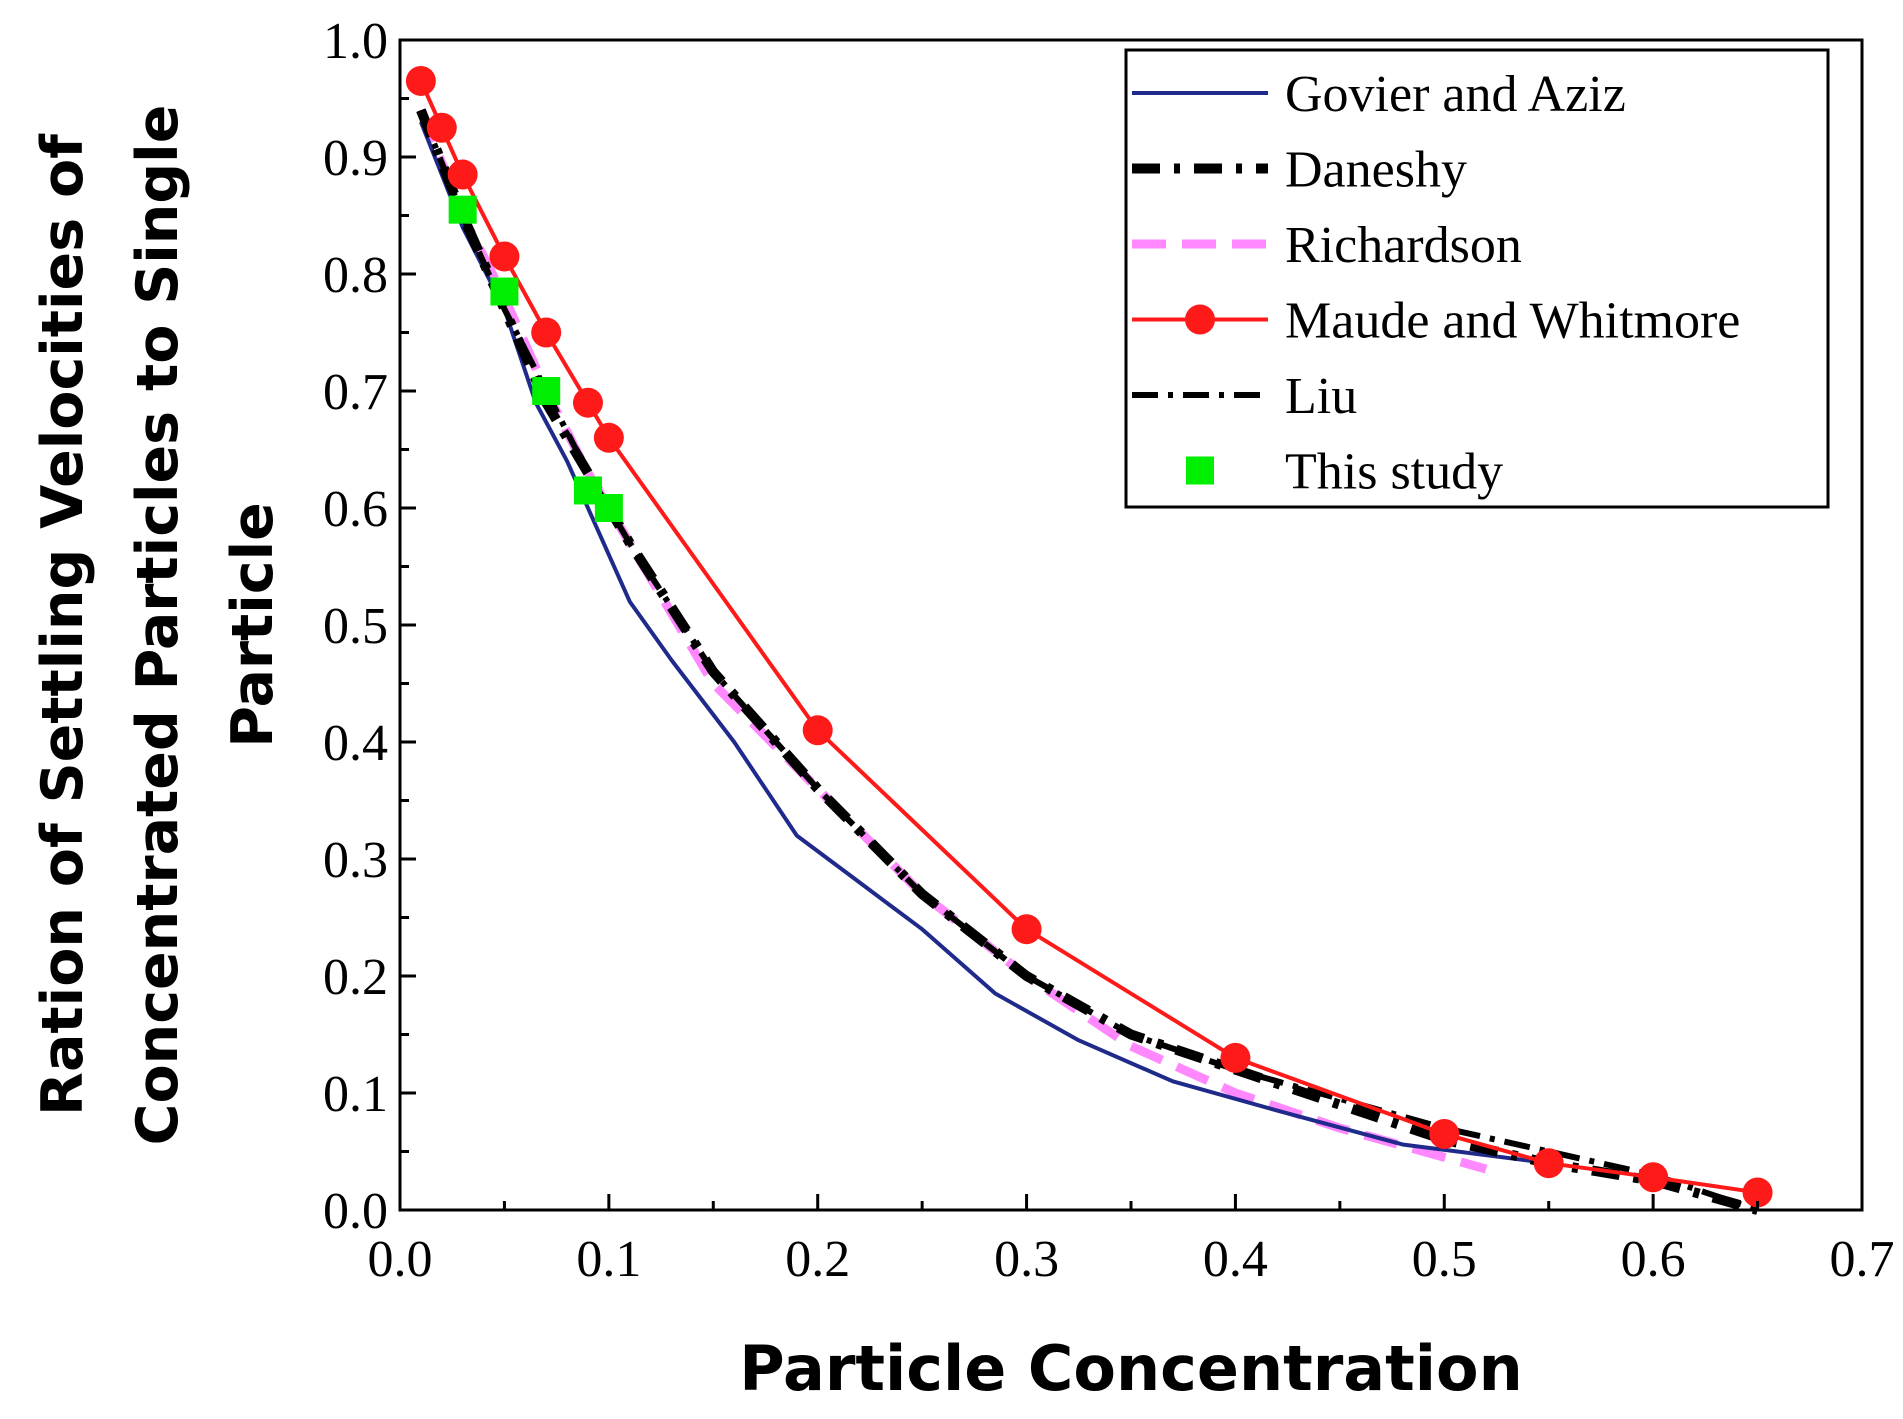 The image size is (1903, 1419). What do you see at coordinates (535, 358) in the screenshot?
I see `series-this-study` at bounding box center [535, 358].